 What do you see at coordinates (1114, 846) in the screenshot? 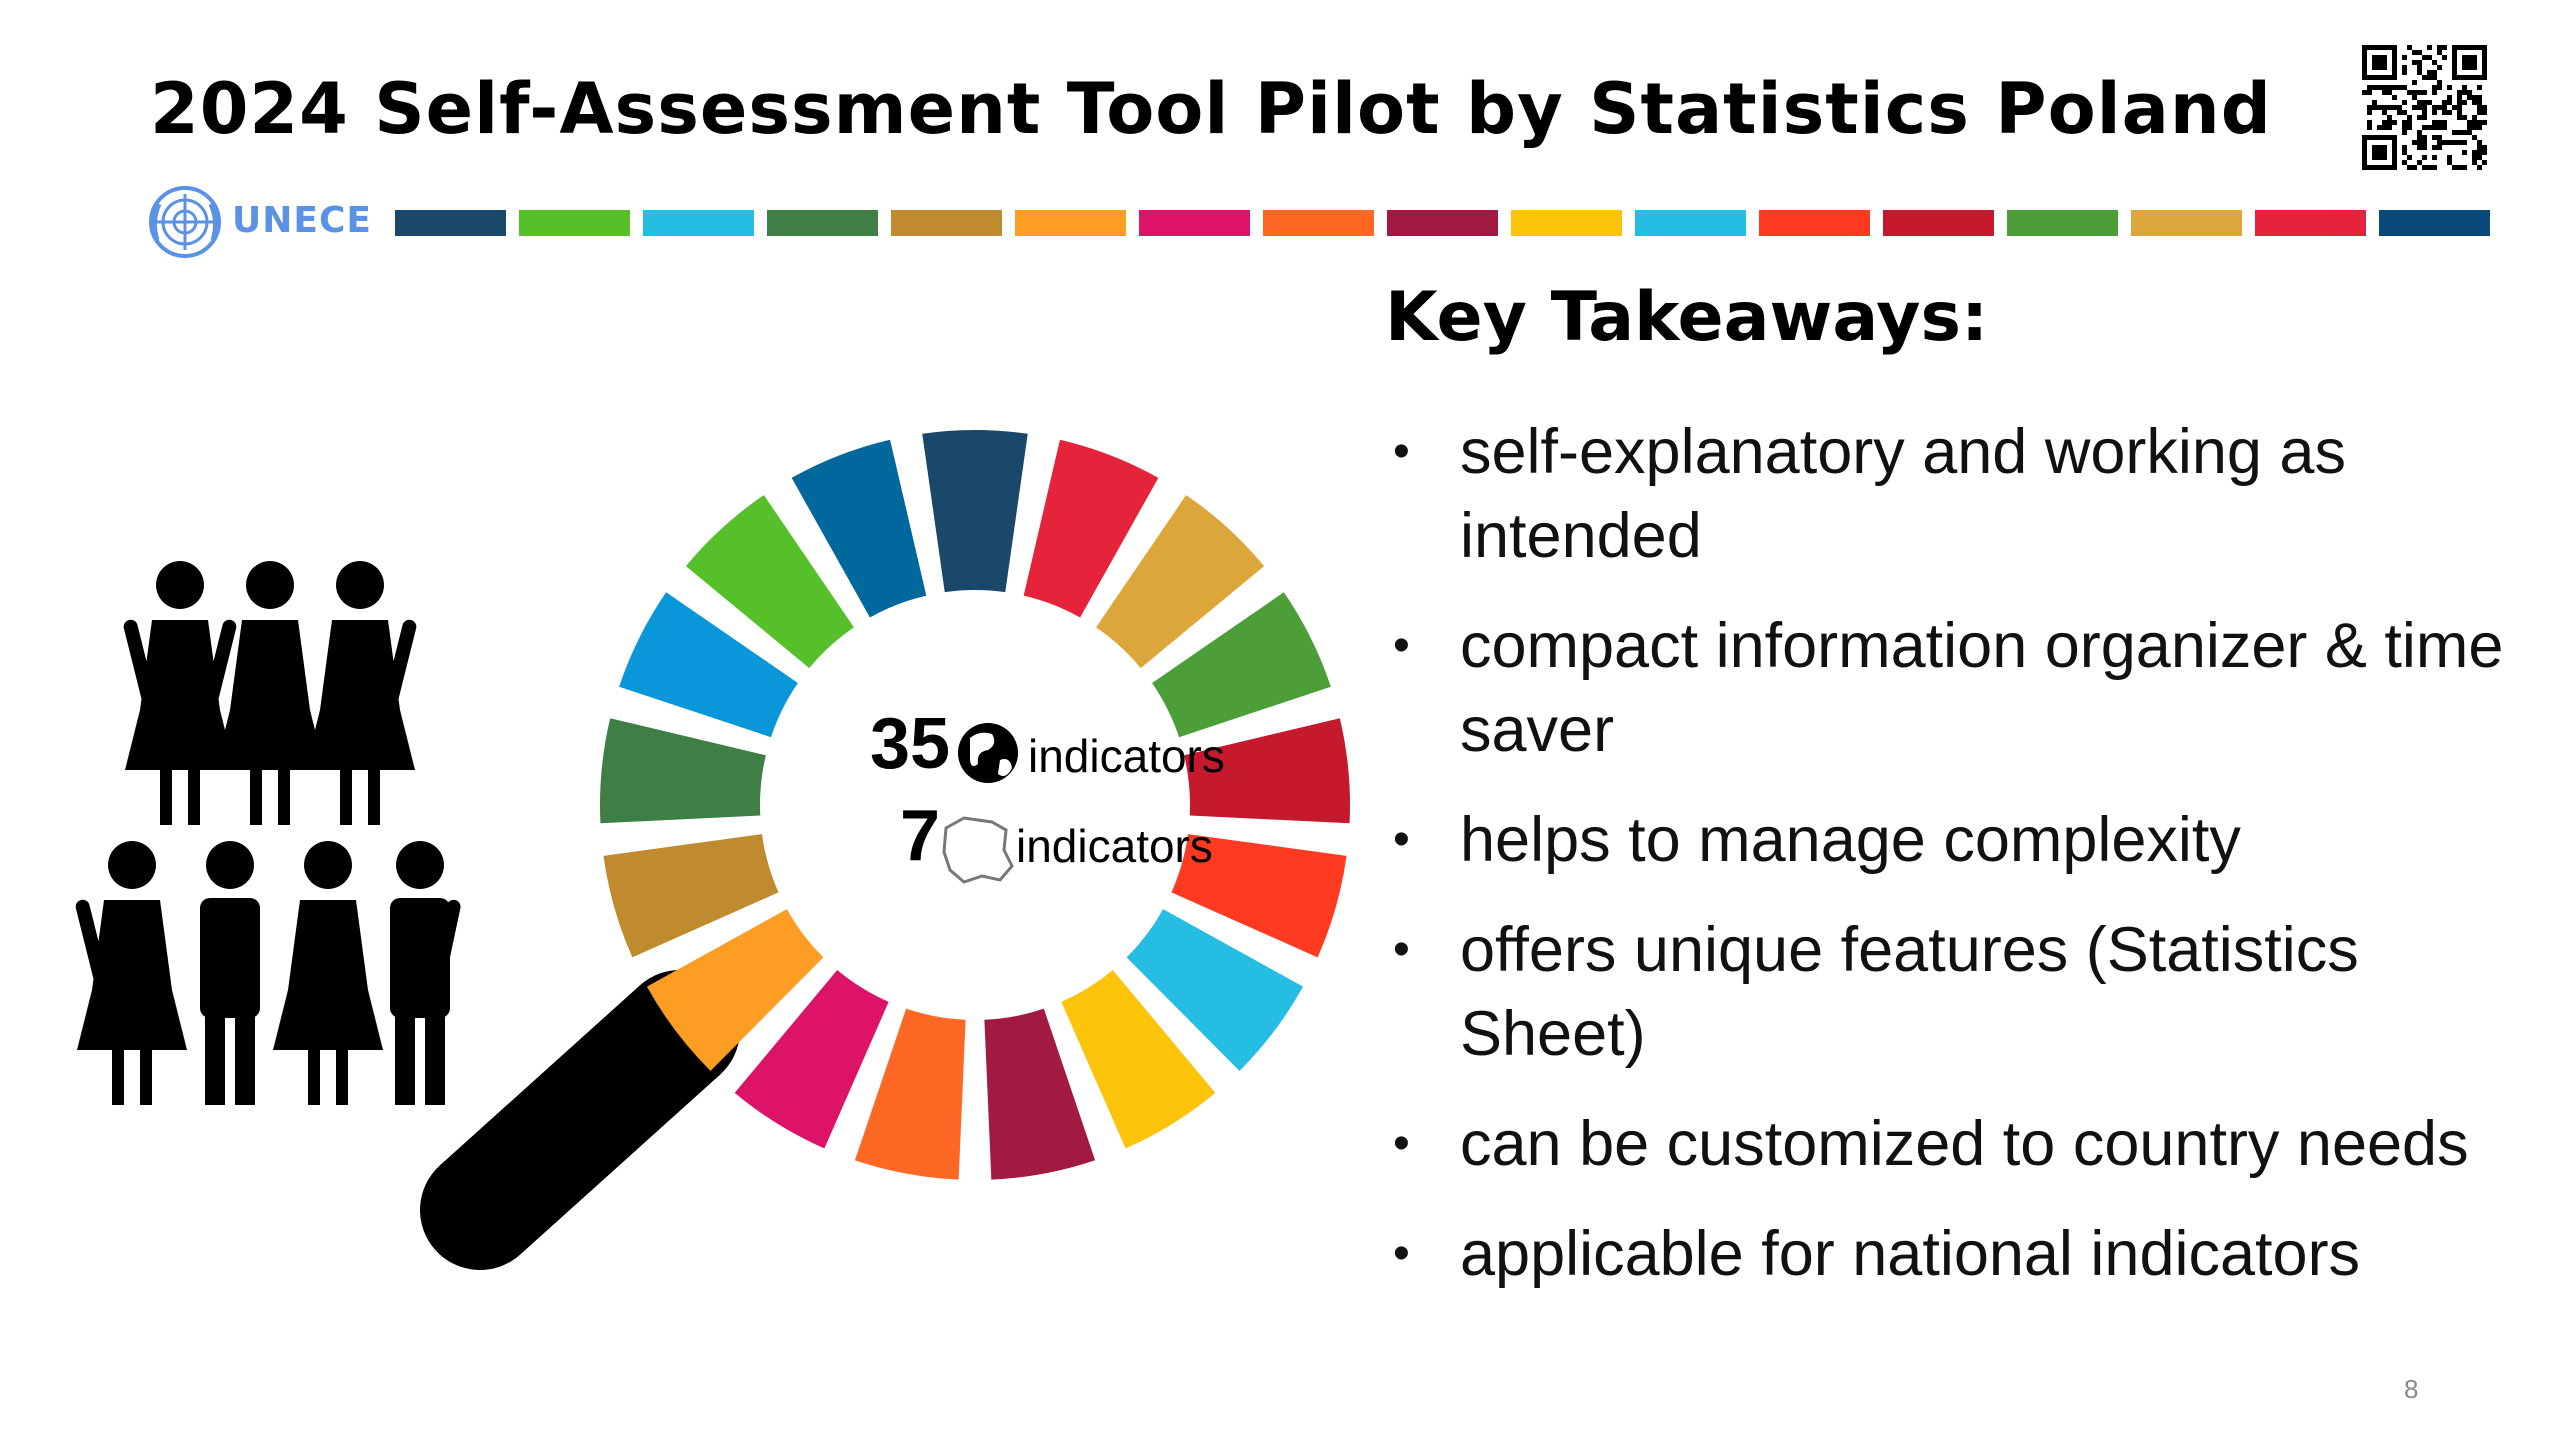
I see `national-indicator-label: indicators` at bounding box center [1114, 846].